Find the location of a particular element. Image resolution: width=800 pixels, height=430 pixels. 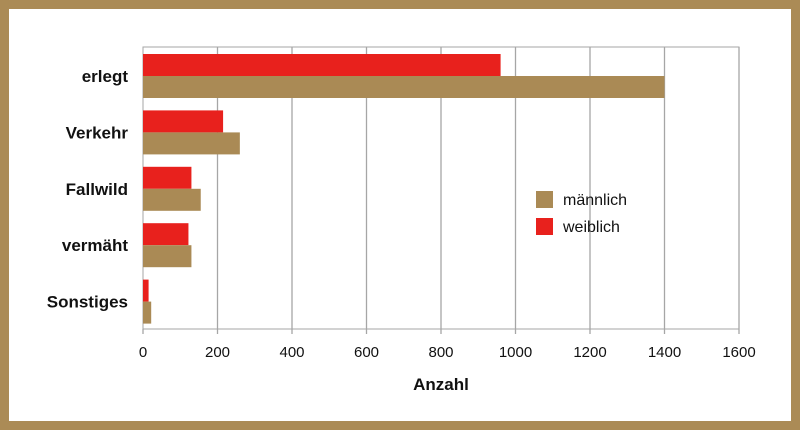

x-tick-label: 1400 is located at coordinates (664, 352).